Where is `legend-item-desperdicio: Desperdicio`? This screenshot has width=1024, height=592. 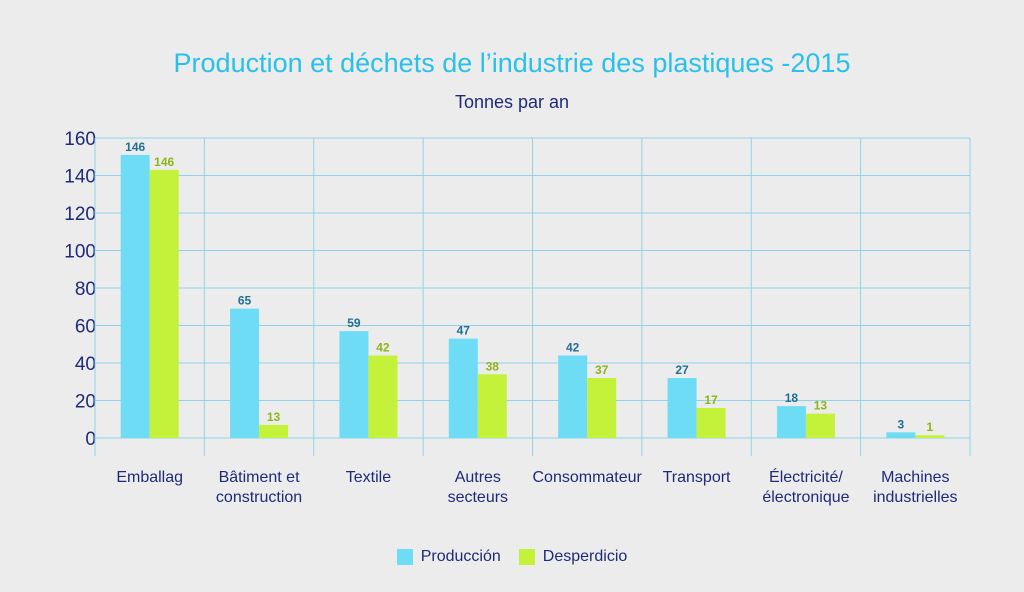 legend-item-desperdicio: Desperdicio is located at coordinates (573, 557).